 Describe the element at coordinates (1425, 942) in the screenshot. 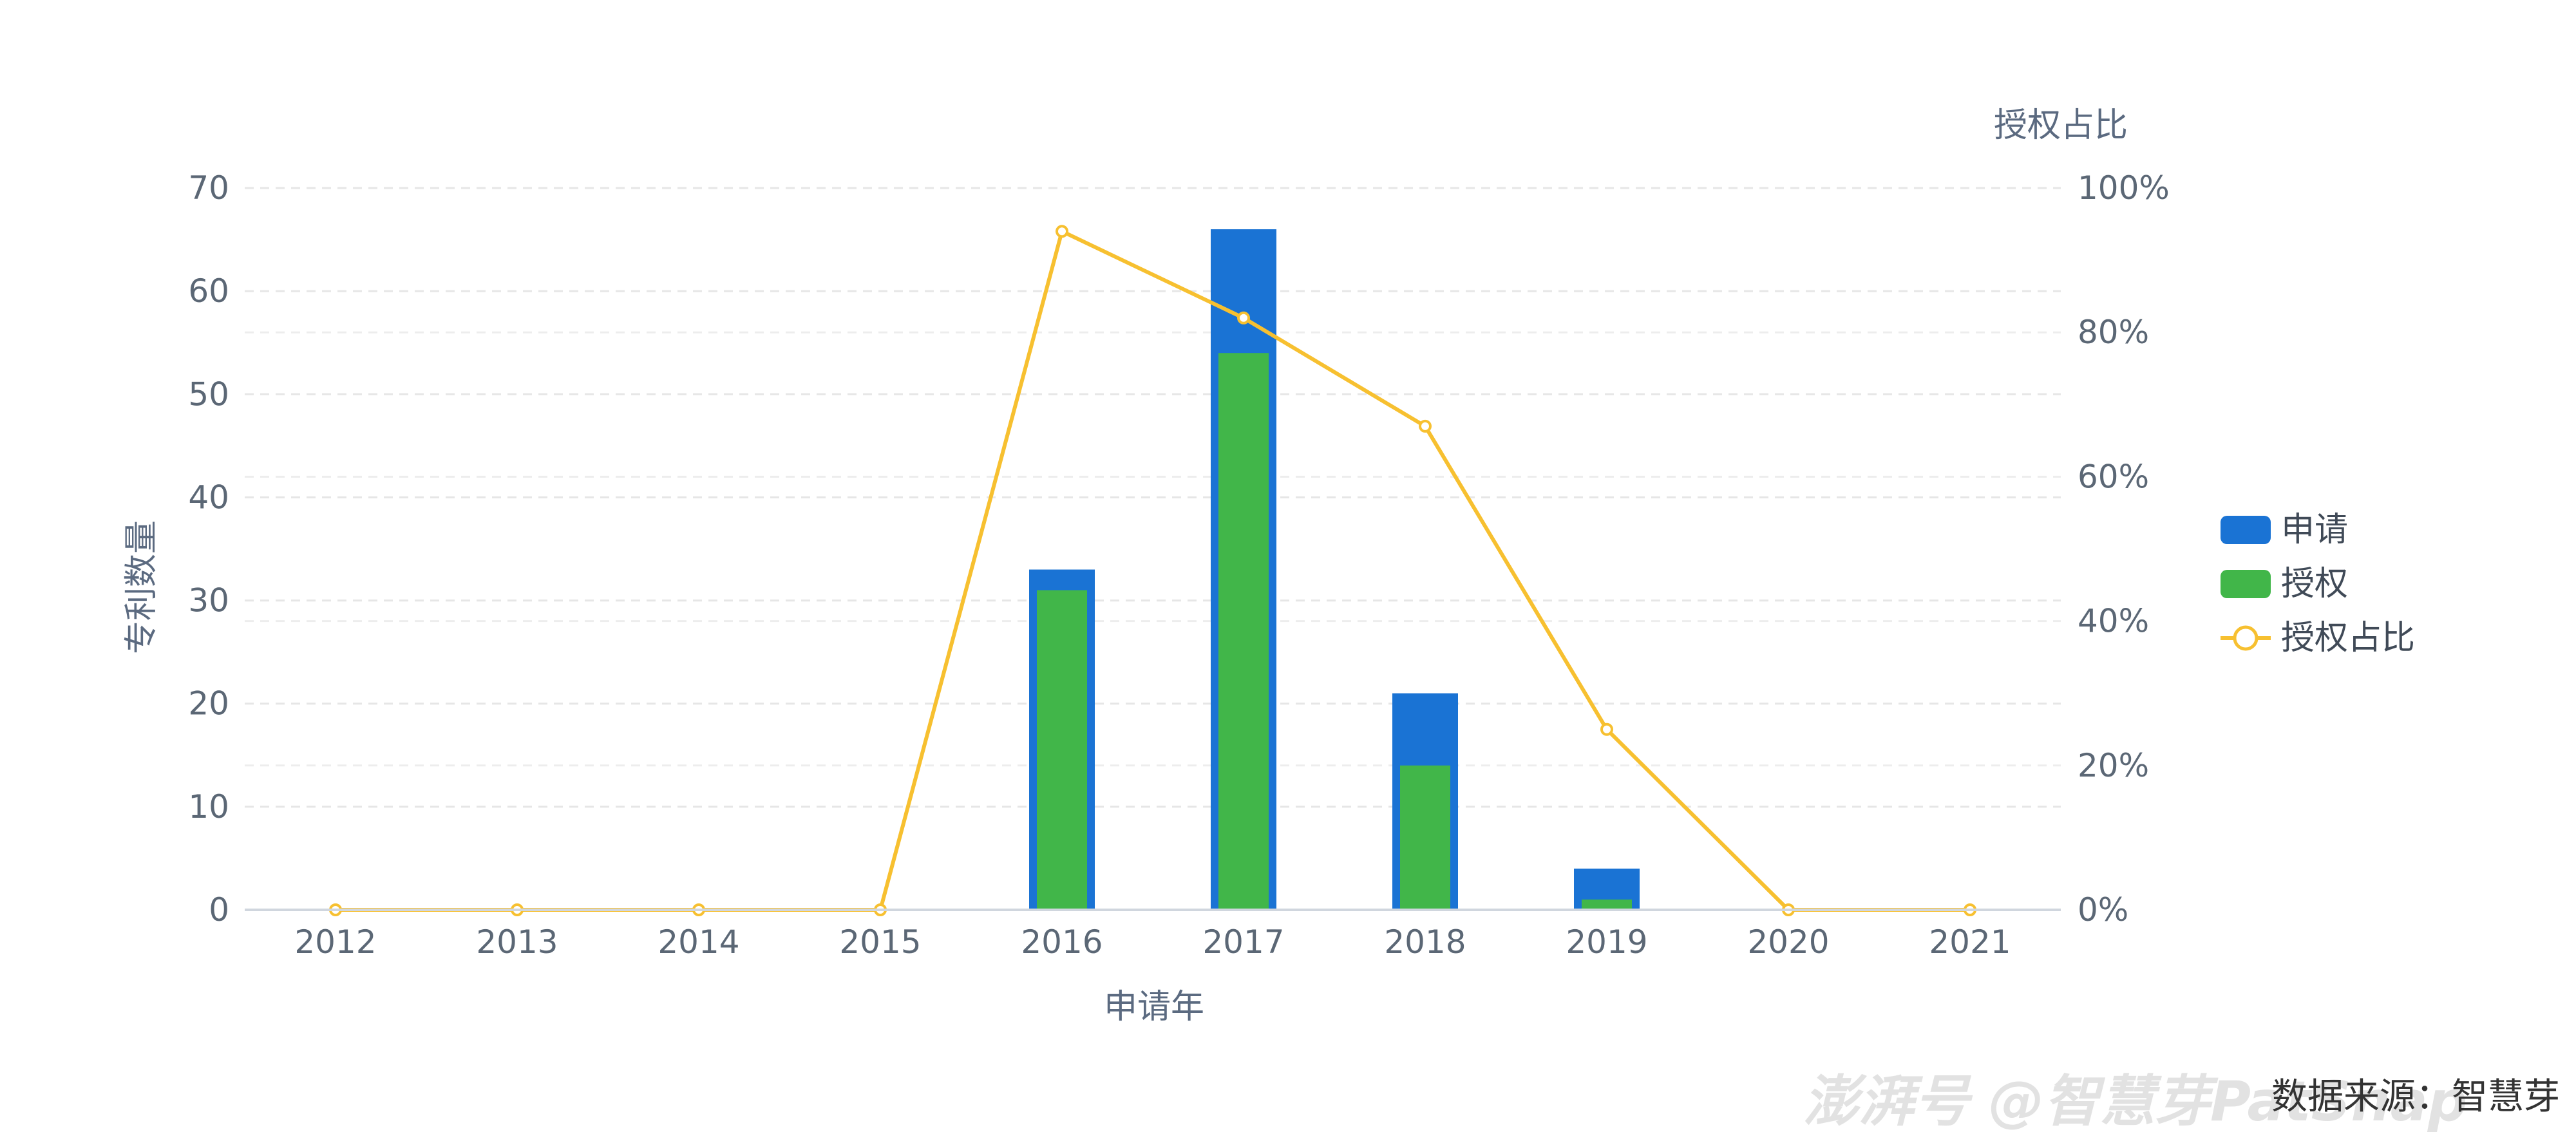

I see `x-tick-label: 2018` at that location.